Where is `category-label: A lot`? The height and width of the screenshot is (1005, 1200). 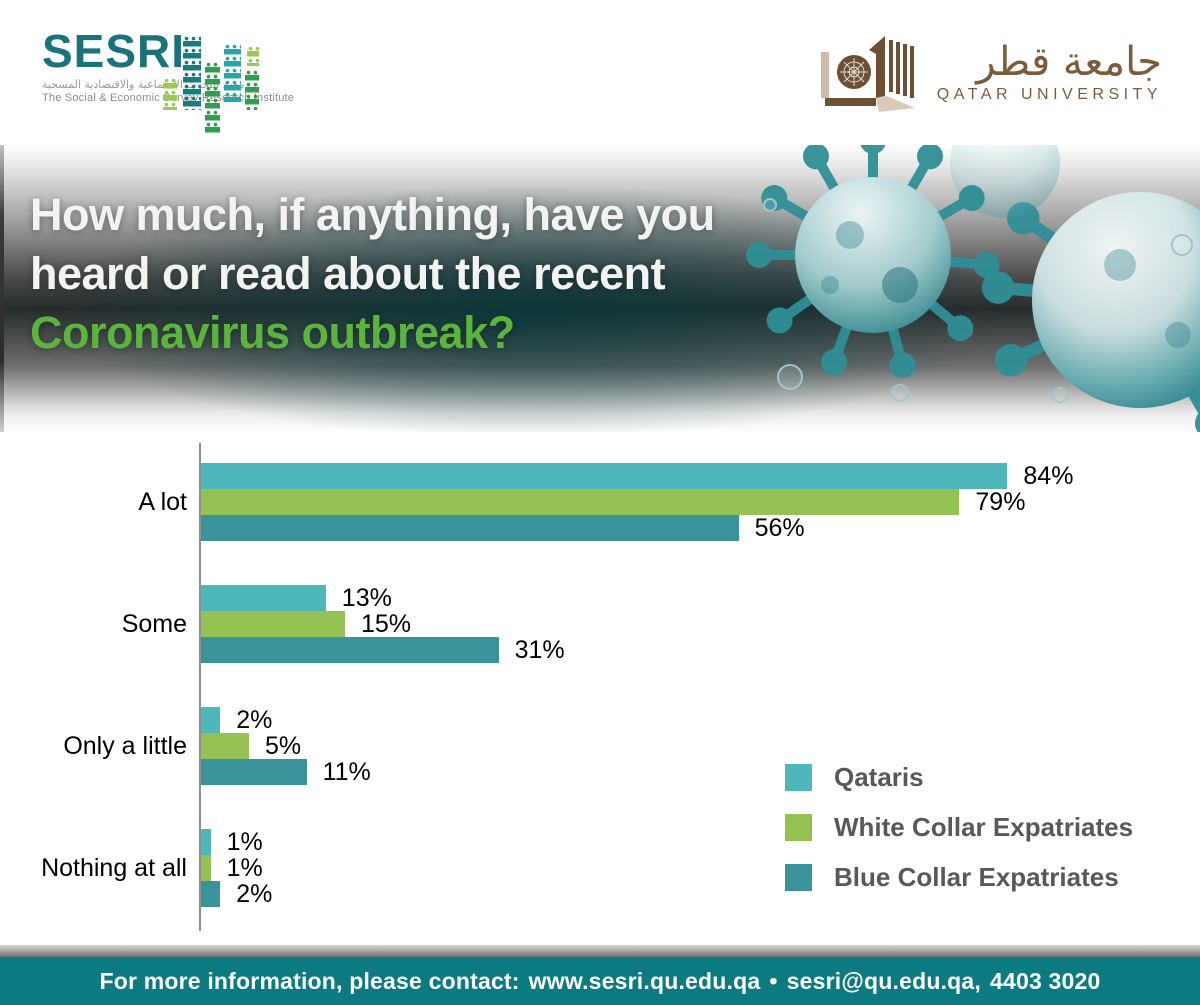
category-label: A lot is located at coordinates (162, 501).